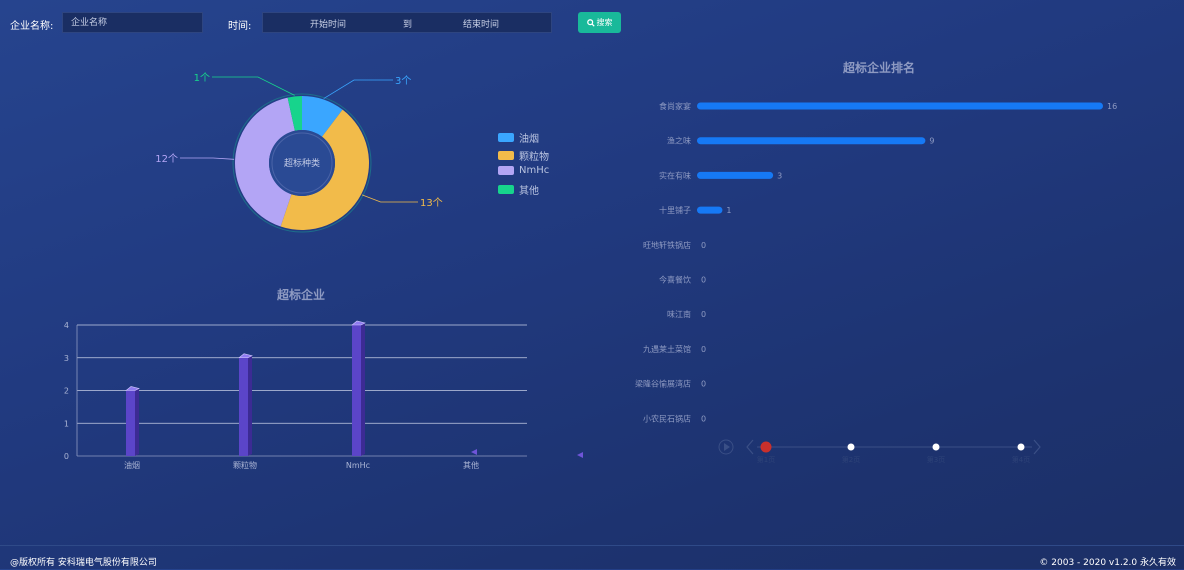 The image size is (1184, 570). I want to click on range-separator: 到, so click(408, 25).